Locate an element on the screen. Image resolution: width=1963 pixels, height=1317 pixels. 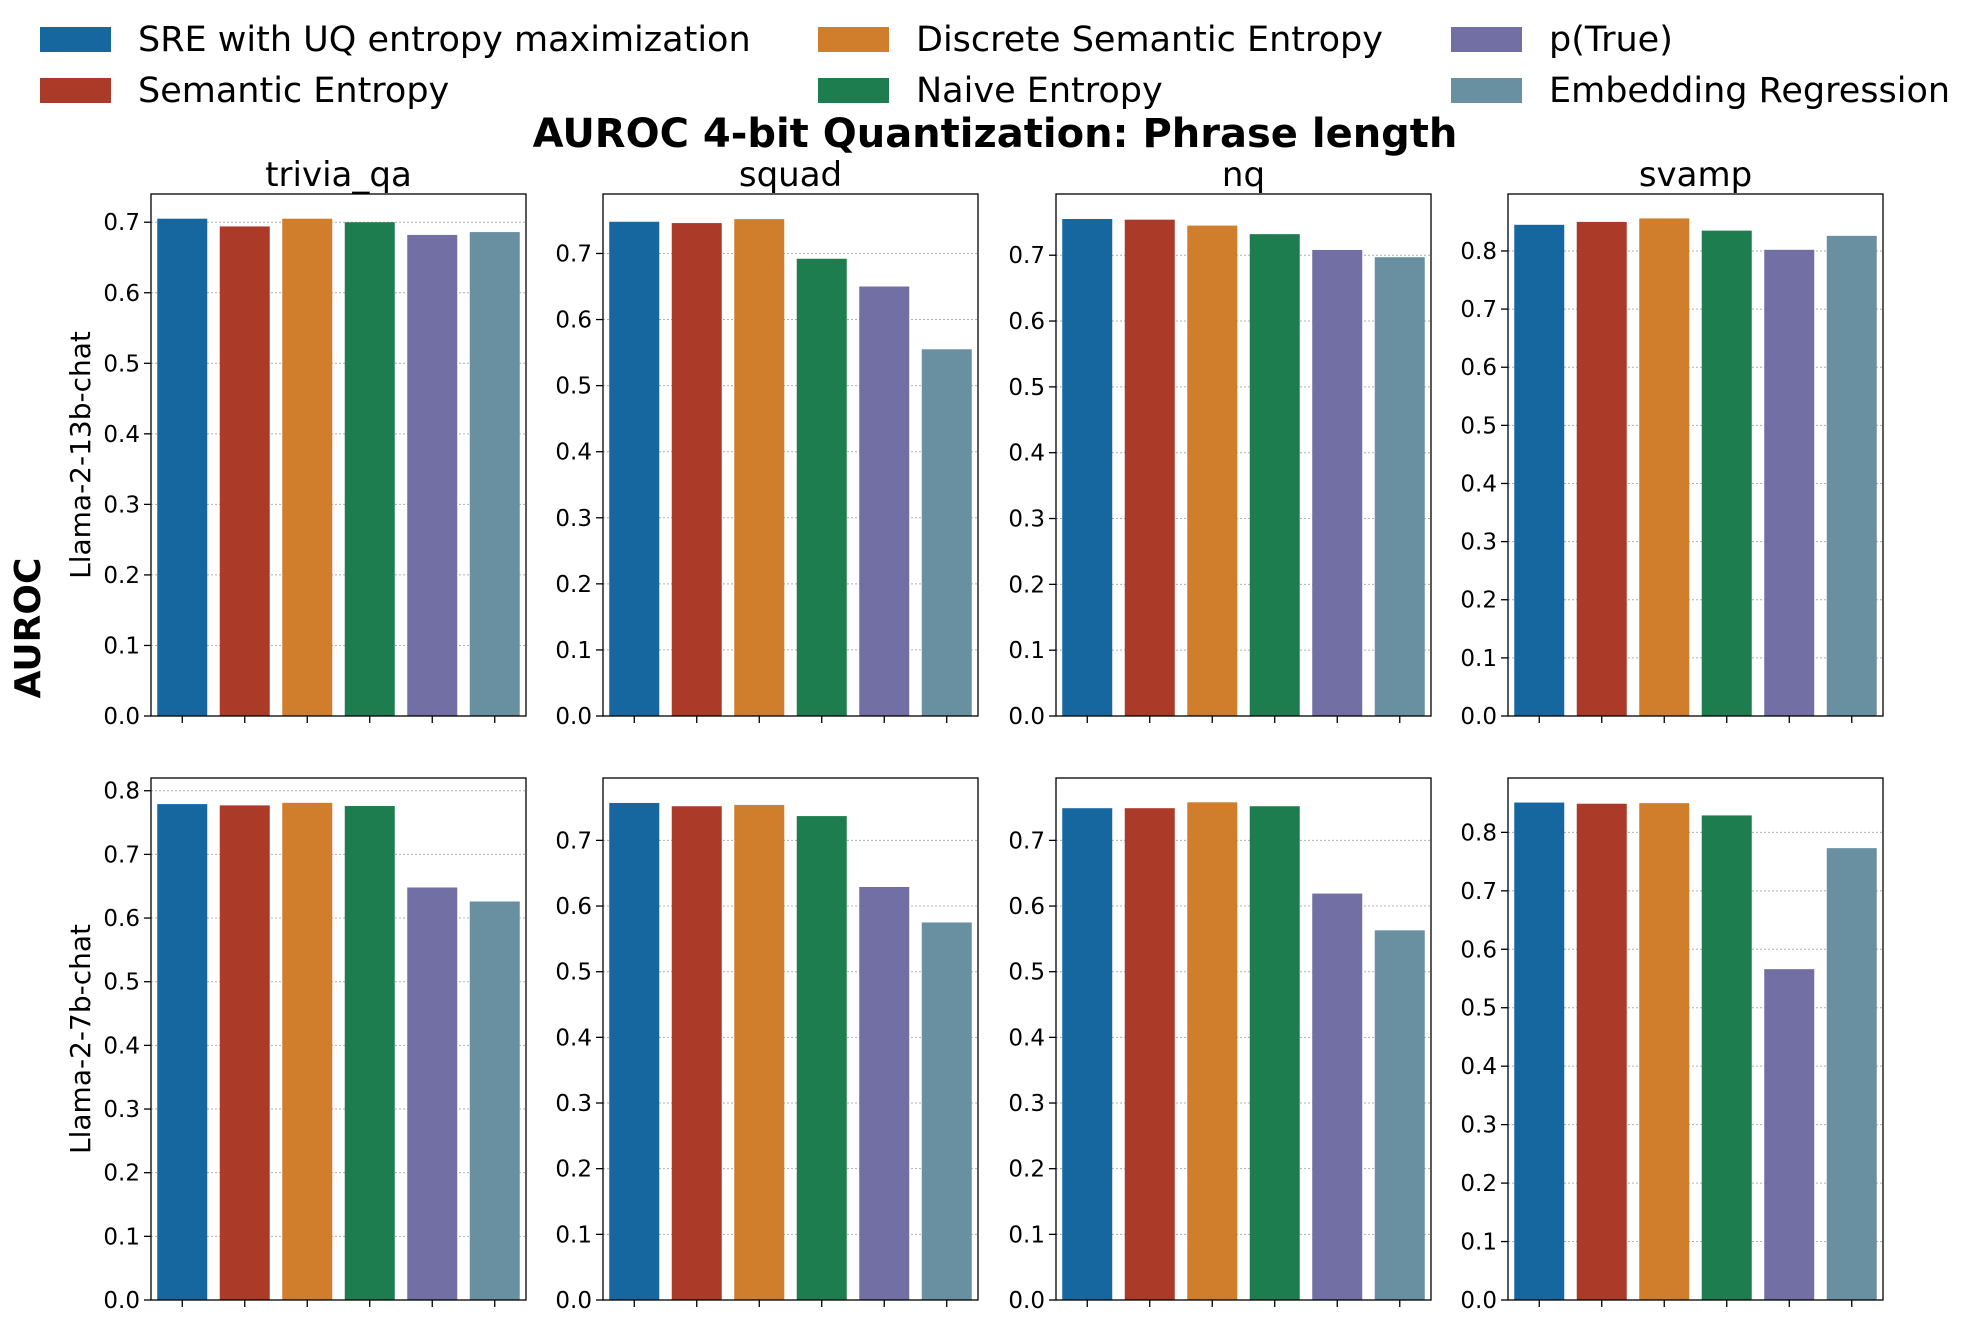
panel-squad-llama-2-13b-chat: 0.0 0.1 0.2 0.3 0.4 0.5 0.6 0.7 squad is located at coordinates (767, 442).